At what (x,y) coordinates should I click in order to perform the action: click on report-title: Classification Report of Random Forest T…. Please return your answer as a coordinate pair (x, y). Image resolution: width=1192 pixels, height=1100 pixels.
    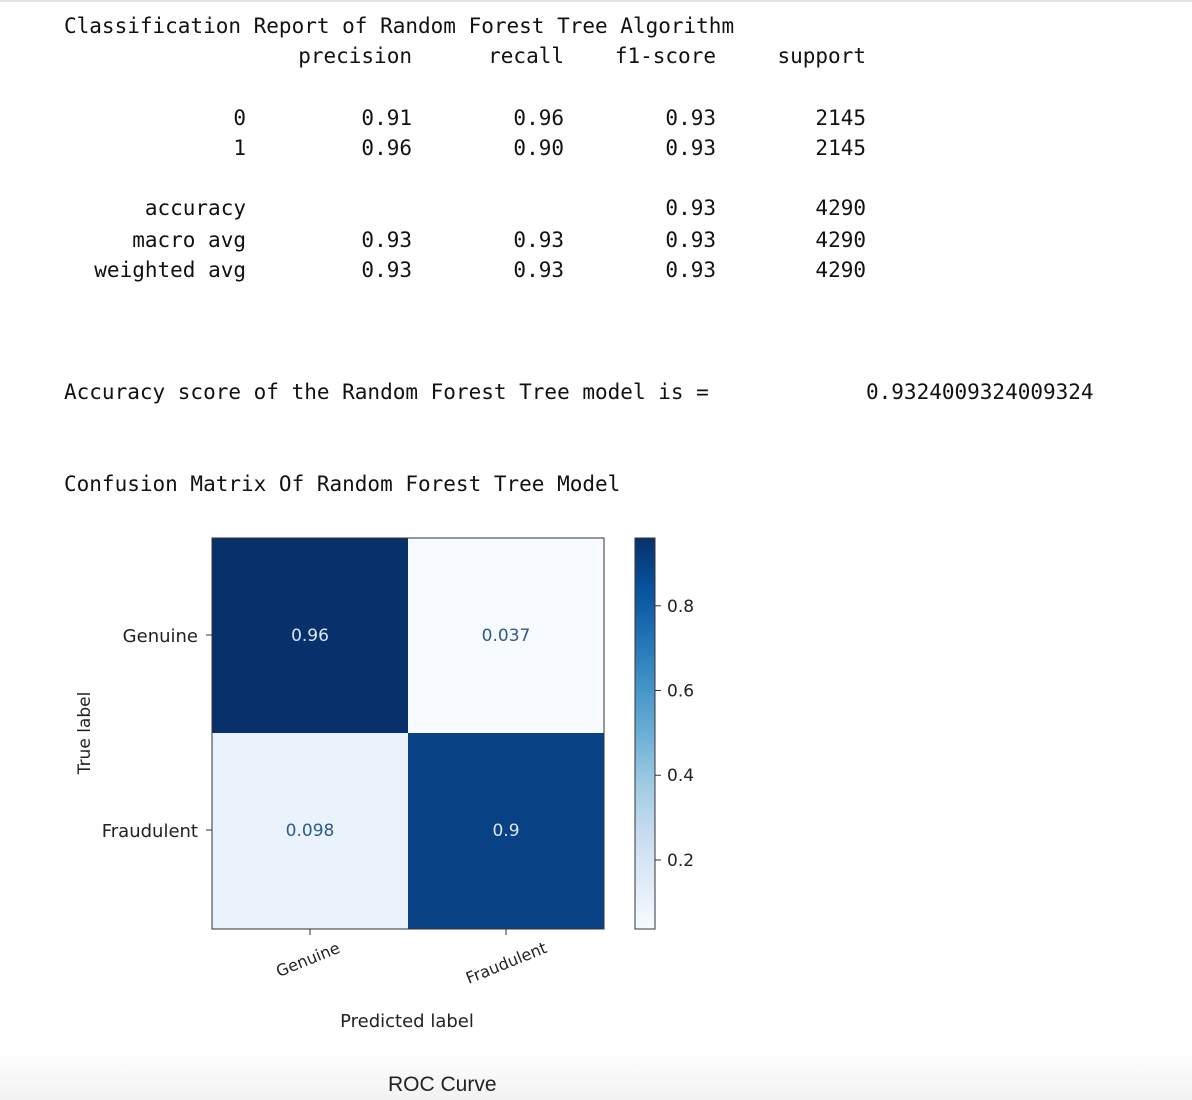
    Looking at the image, I should click on (399, 26).